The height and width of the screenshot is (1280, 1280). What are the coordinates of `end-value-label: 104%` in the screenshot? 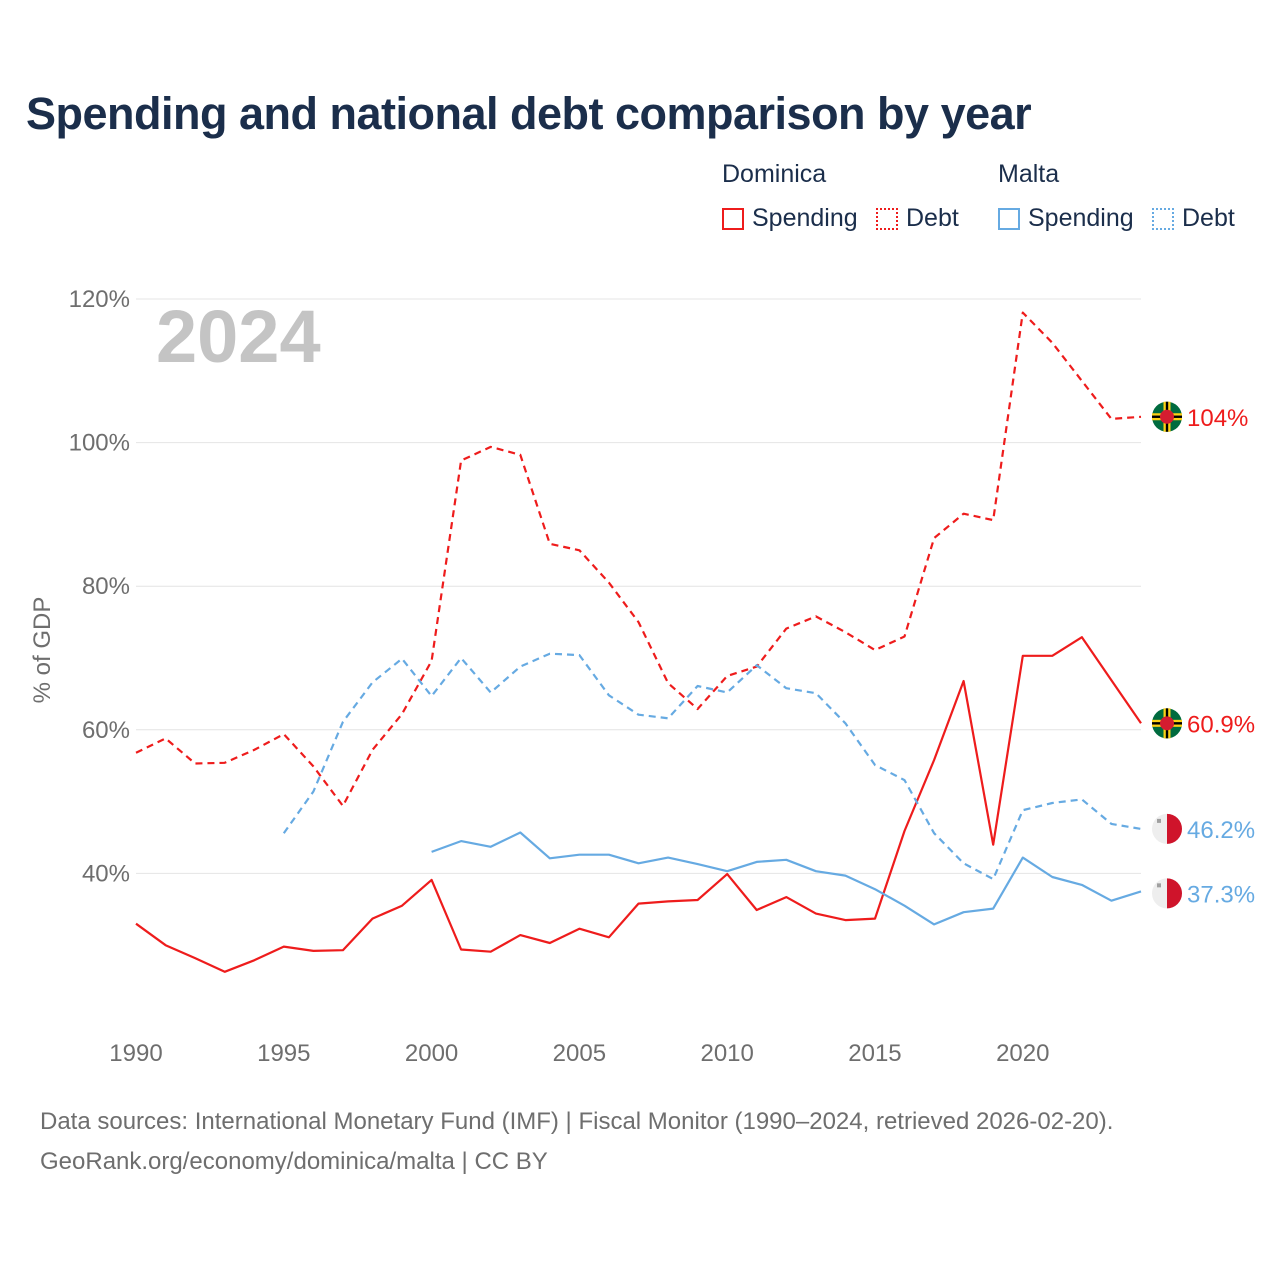 It's located at (1217, 418).